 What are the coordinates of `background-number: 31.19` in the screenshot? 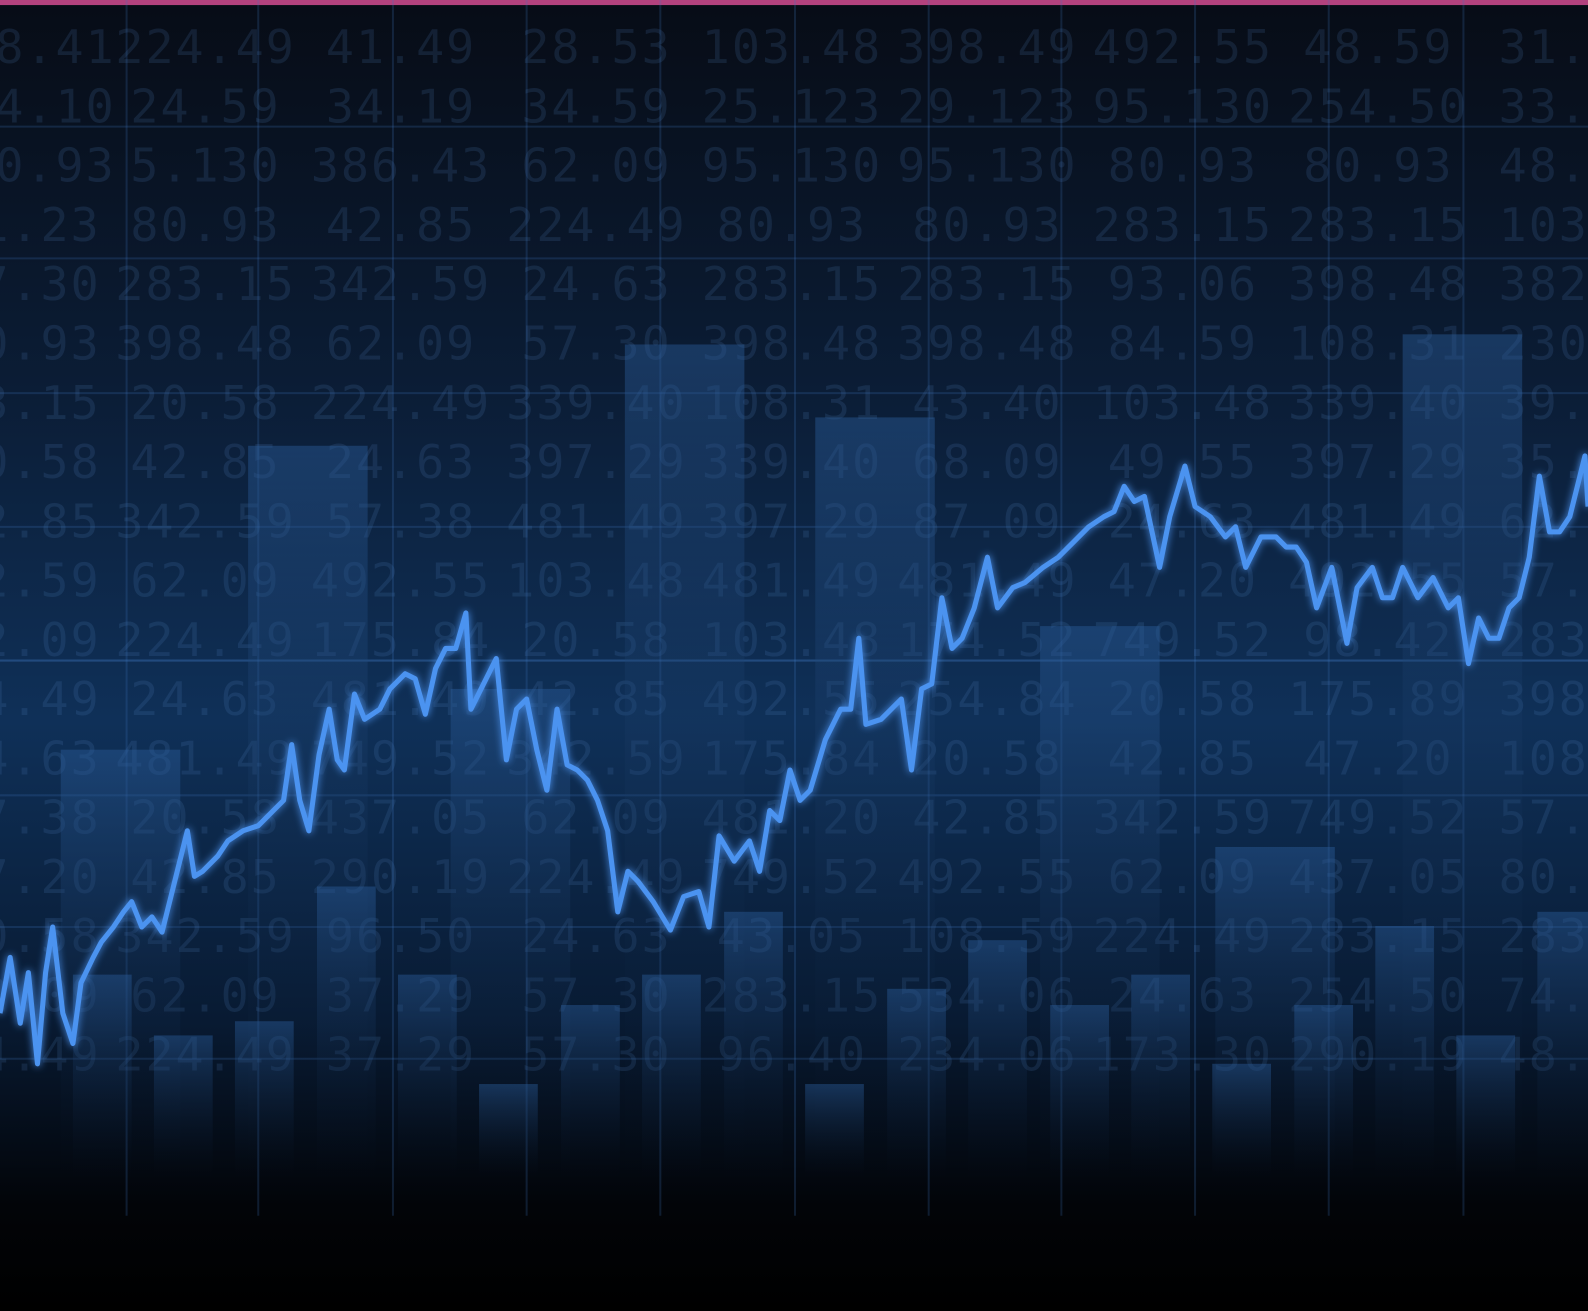 It's located at (1543, 47).